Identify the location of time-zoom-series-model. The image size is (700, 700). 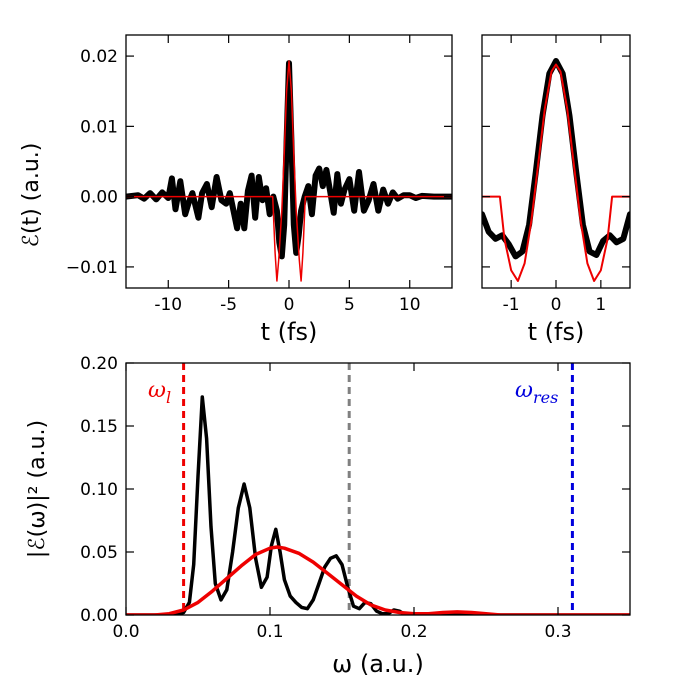
(556, 172).